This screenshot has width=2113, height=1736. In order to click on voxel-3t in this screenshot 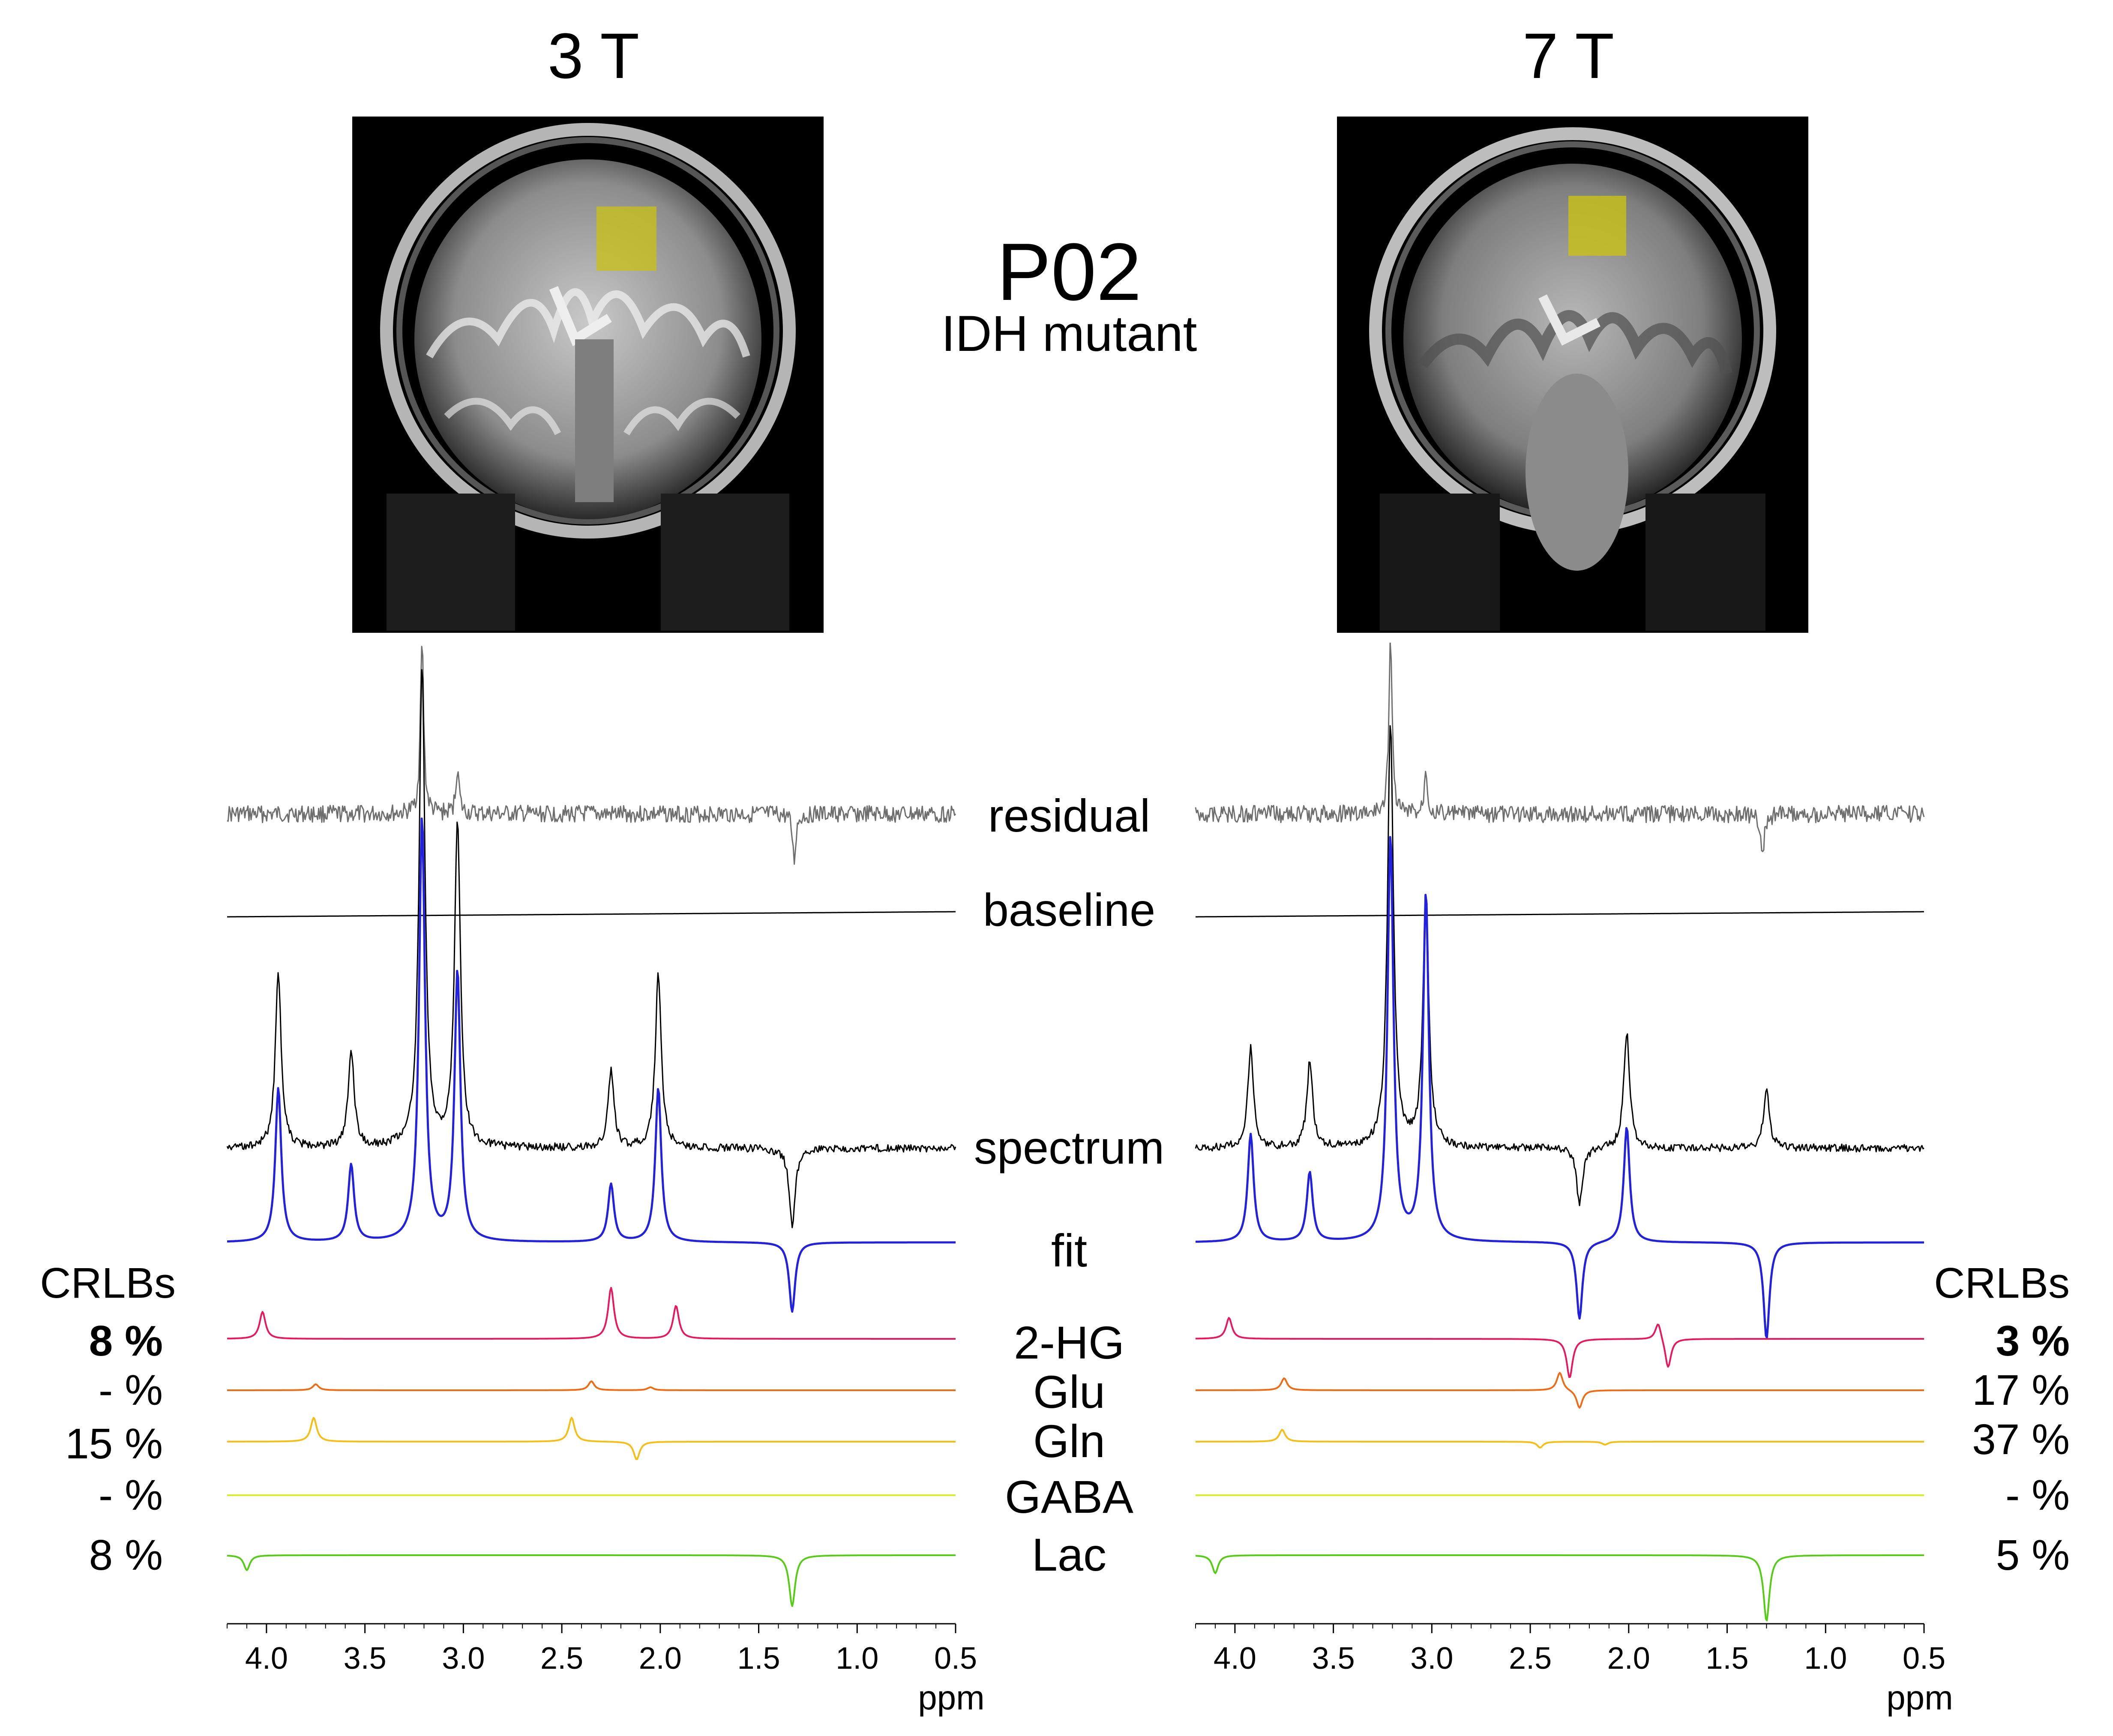, I will do `click(626, 239)`.